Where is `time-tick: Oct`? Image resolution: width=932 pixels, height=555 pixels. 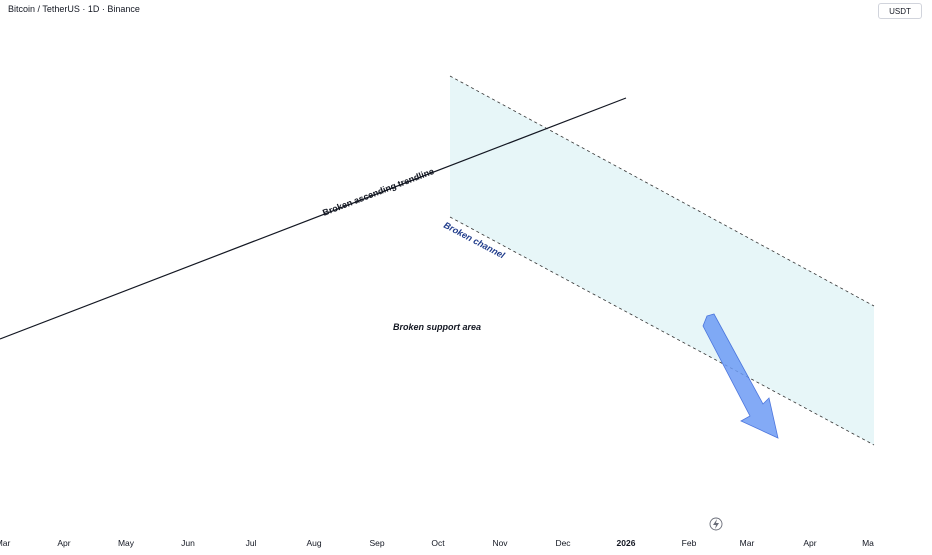 time-tick: Oct is located at coordinates (438, 543).